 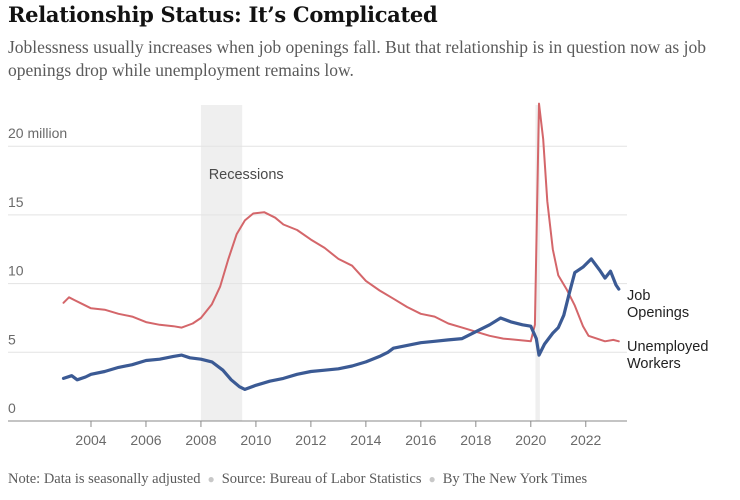 What do you see at coordinates (365, 440) in the screenshot?
I see `x-tick-label: 2014` at bounding box center [365, 440].